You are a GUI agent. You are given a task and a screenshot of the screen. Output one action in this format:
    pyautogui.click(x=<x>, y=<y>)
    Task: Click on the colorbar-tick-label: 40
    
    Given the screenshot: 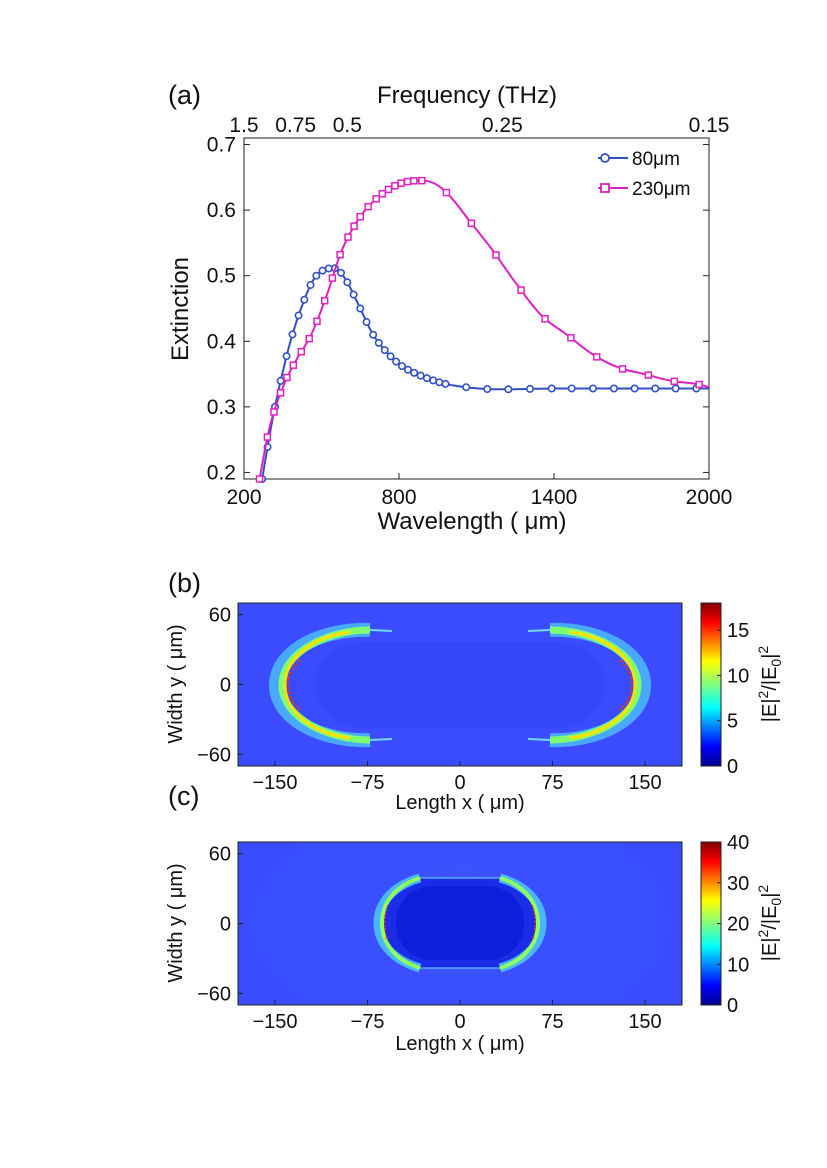 What is the action you would take?
    pyautogui.click(x=738, y=843)
    